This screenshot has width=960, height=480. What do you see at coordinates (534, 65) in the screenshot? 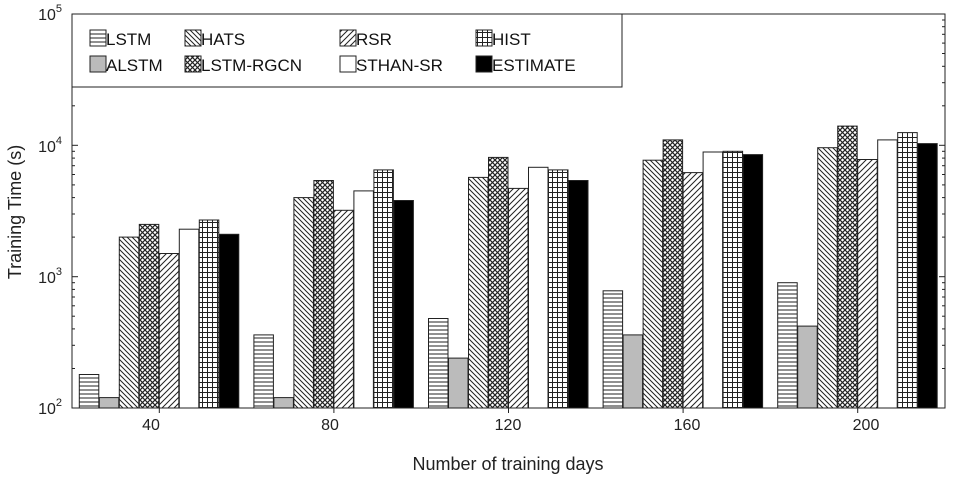
I see `legend-label-estimate: ESTIMATE` at bounding box center [534, 65].